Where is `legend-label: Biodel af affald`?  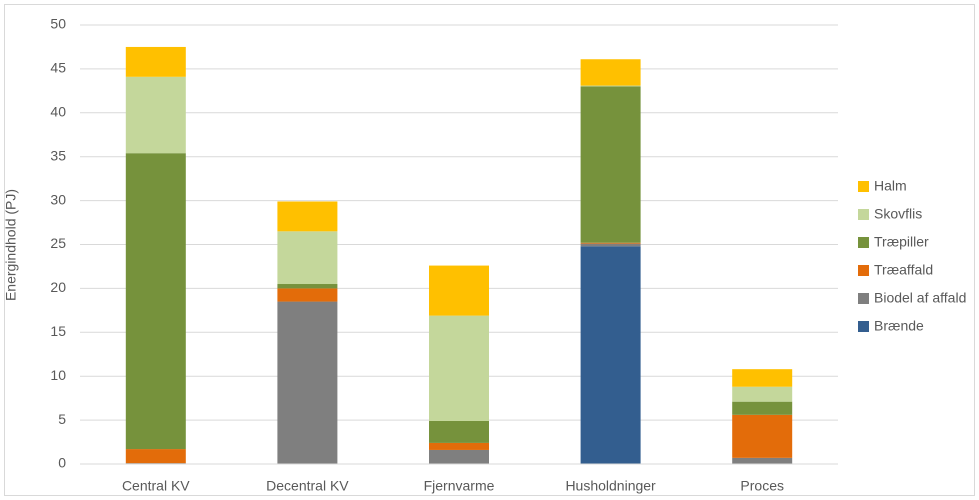 legend-label: Biodel af affald is located at coordinates (920, 298).